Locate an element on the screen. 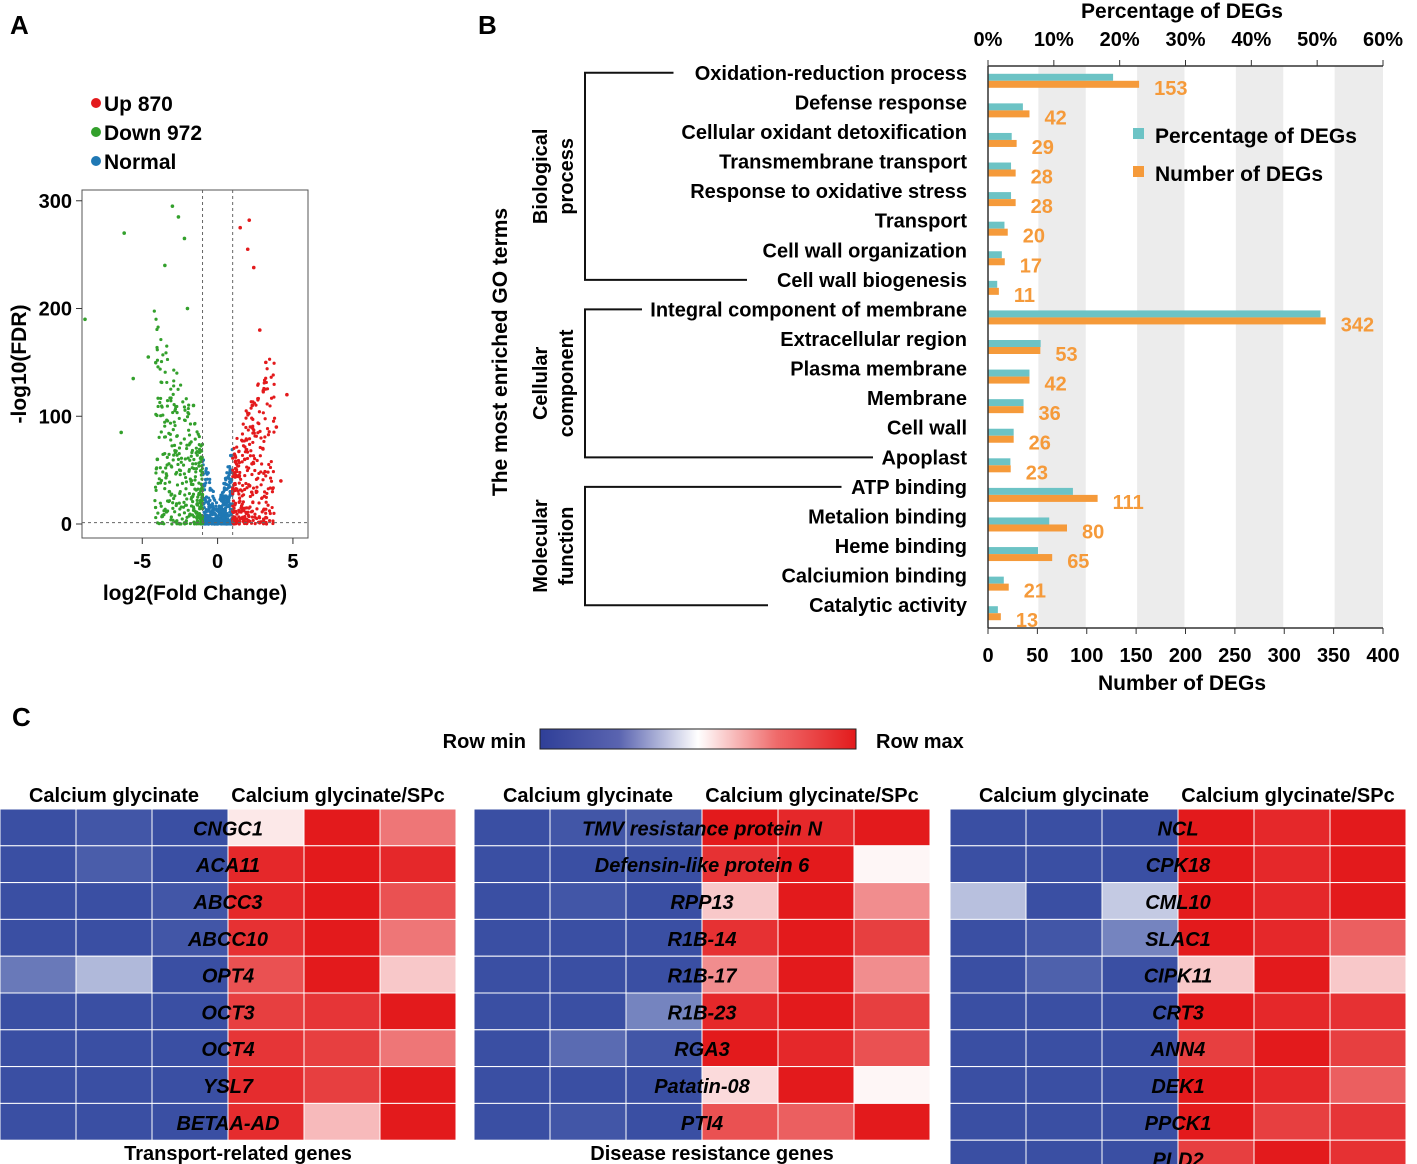 The image size is (1417, 1164). scale-max-label: Row max is located at coordinates (920, 742).